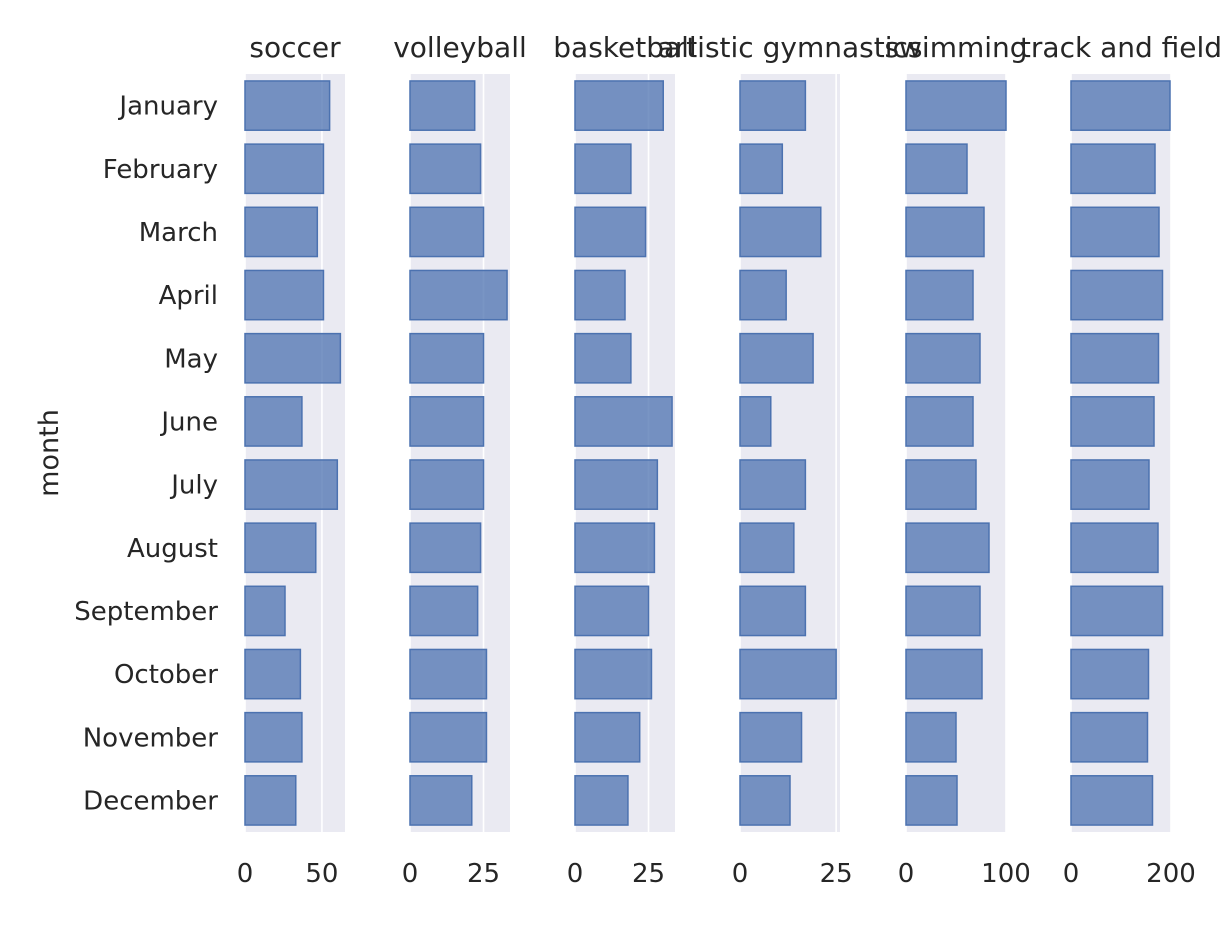 The width and height of the screenshot is (1228, 926). I want to click on bar-basketball-february, so click(603, 169).